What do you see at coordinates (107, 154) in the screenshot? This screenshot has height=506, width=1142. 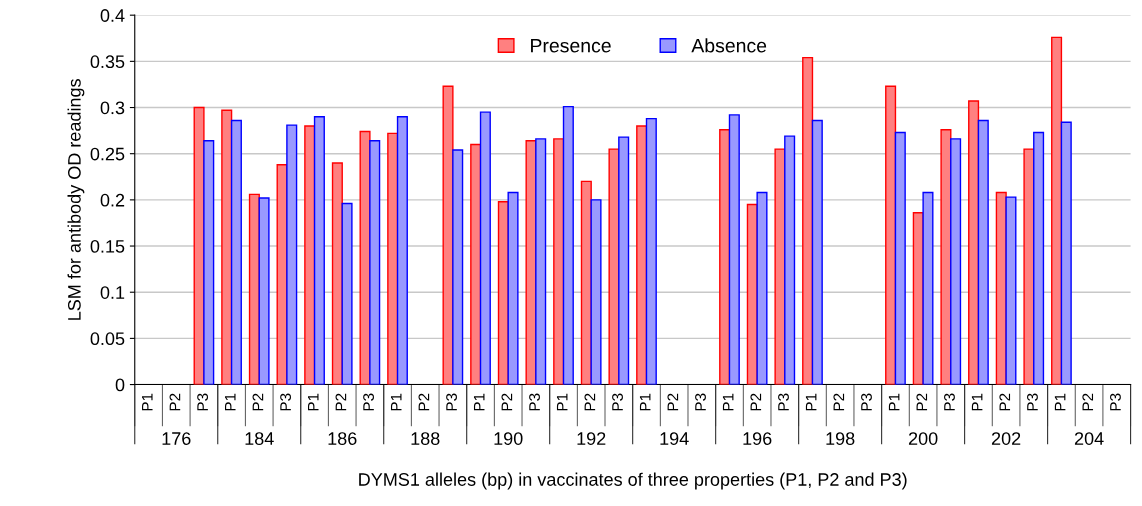 I see `y-tick-label: 0.25` at bounding box center [107, 154].